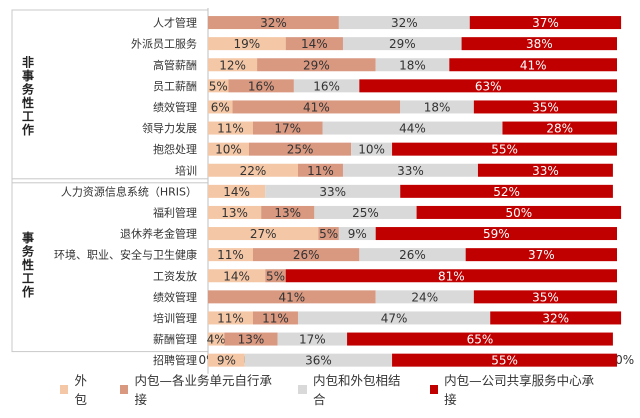 The height and width of the screenshot is (418, 640). What do you see at coordinates (175, 149) in the screenshot?
I see `category-label: 抱怨处理` at bounding box center [175, 149].